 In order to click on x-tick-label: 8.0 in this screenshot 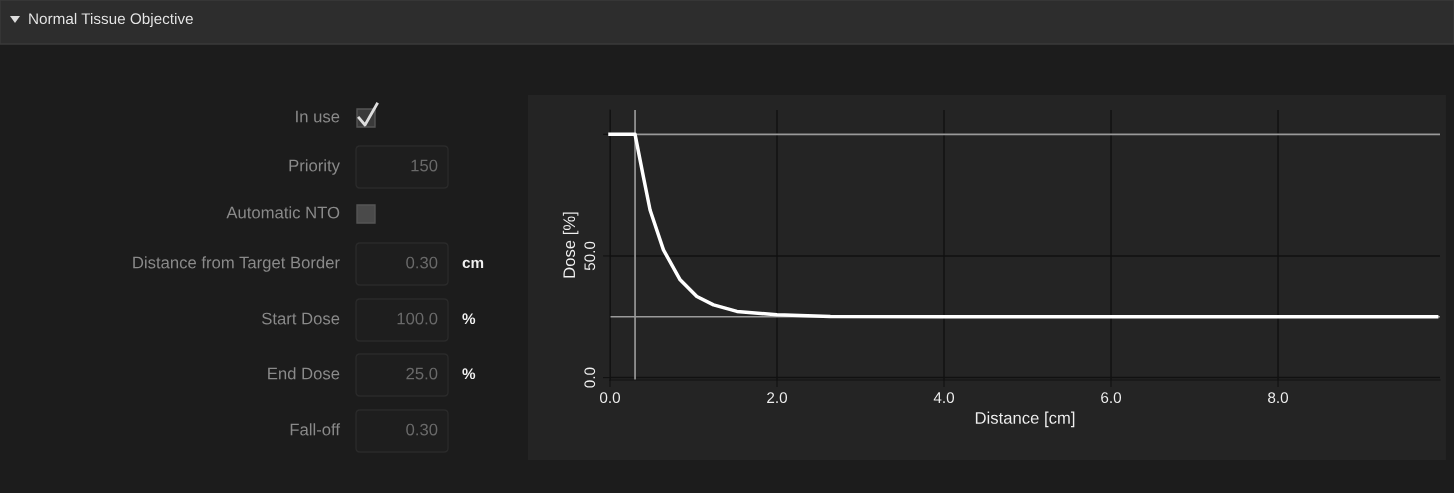, I will do `click(1278, 398)`.